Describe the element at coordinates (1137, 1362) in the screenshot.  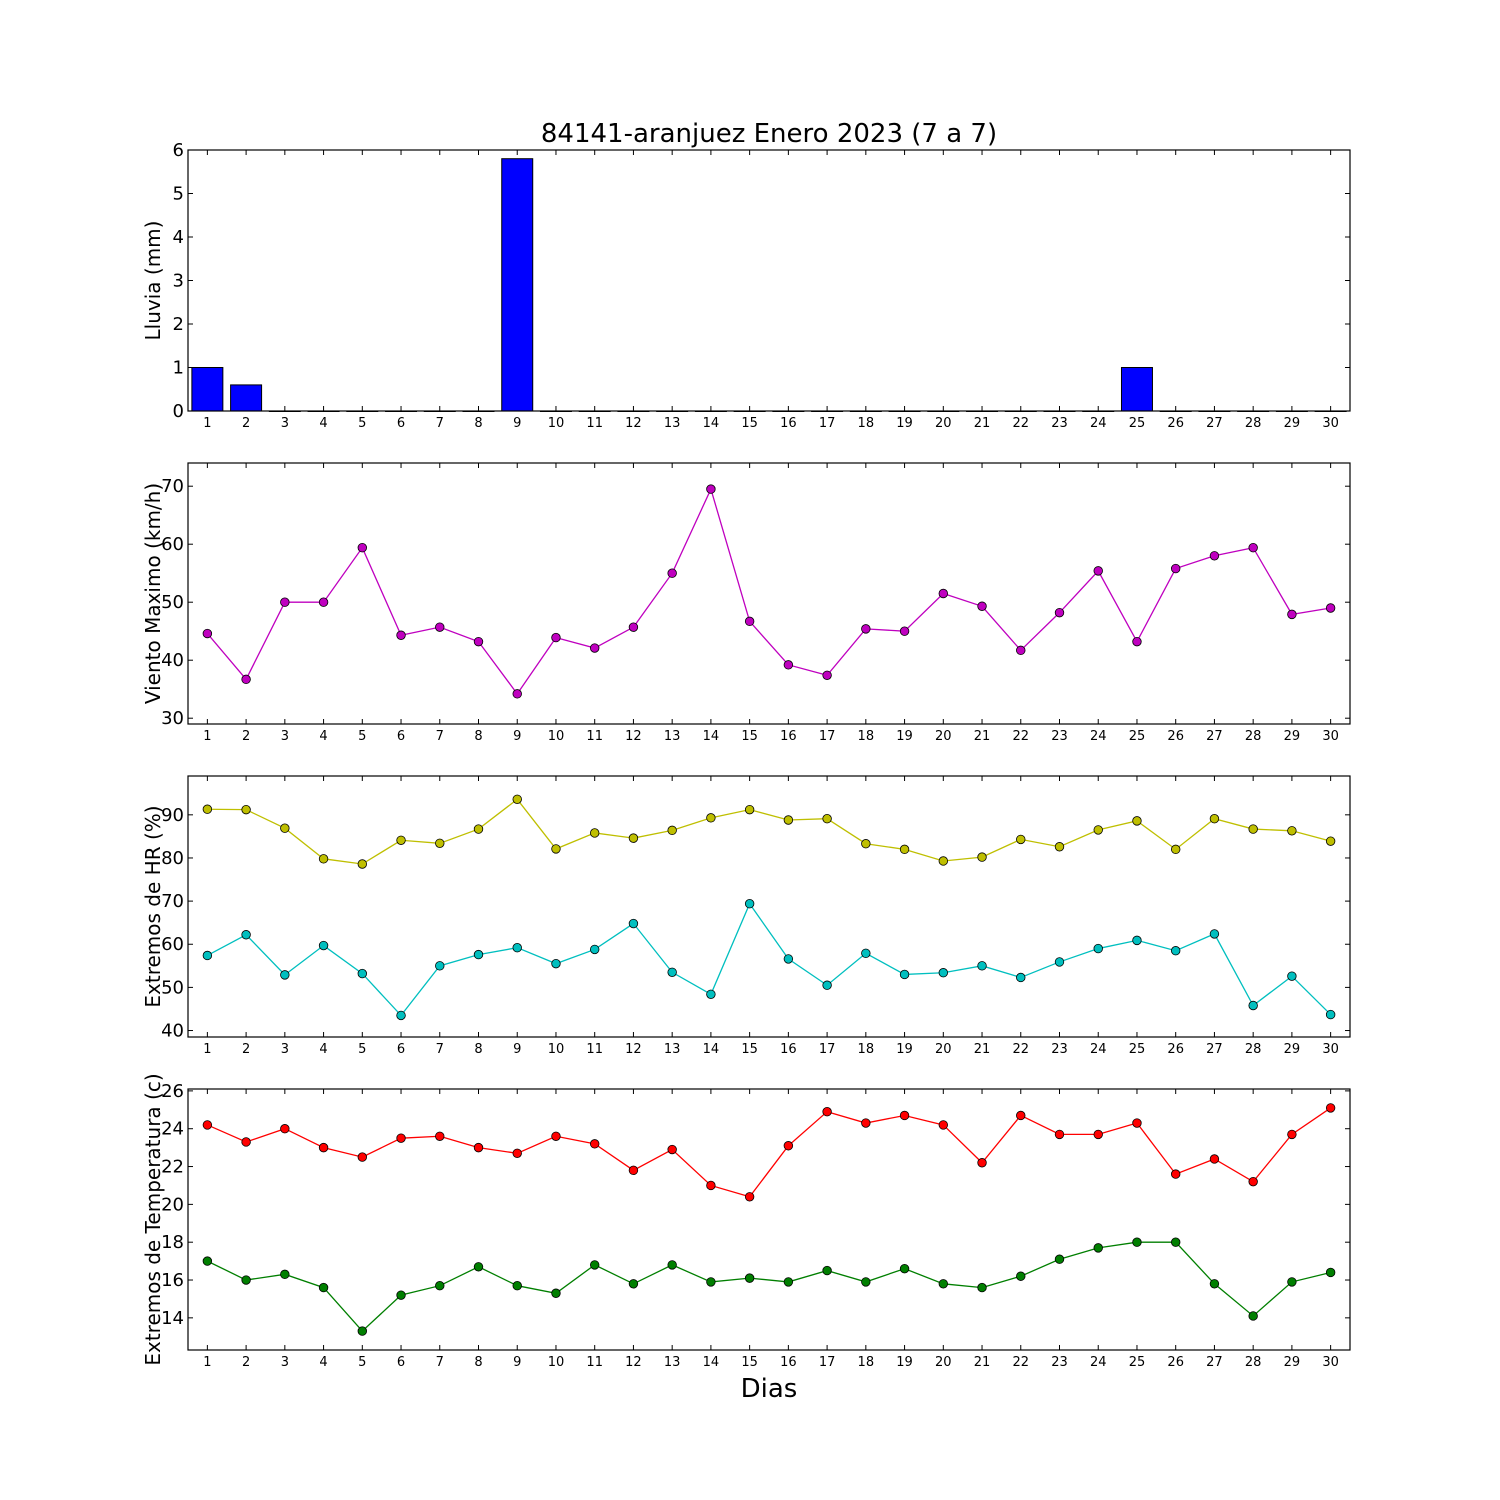
I see `xtick-label: 25` at that location.